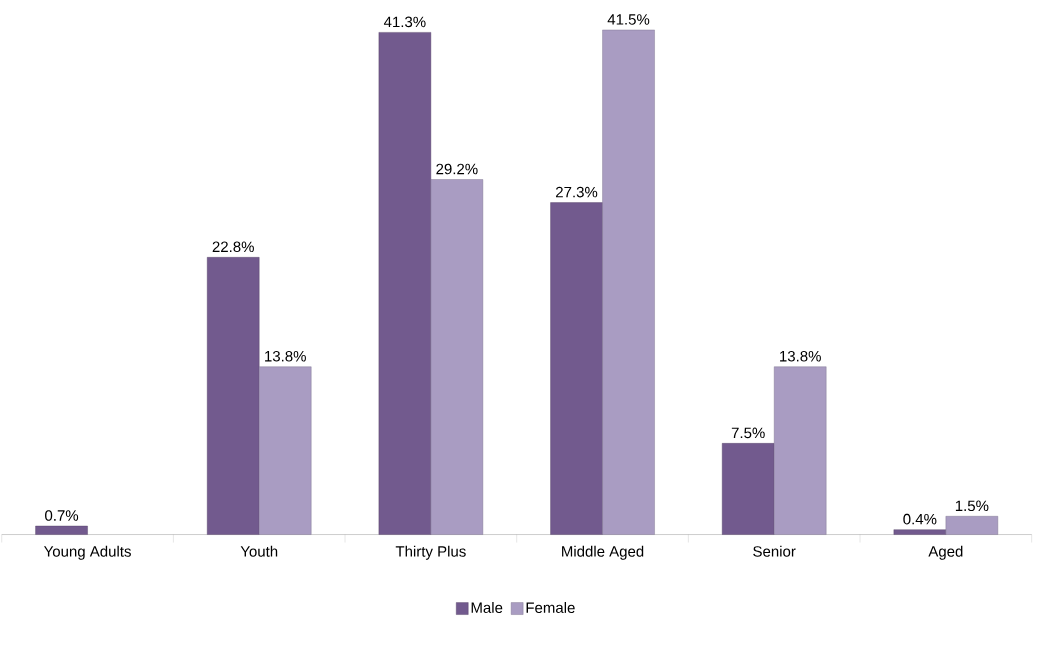 Image resolution: width=1044 pixels, height=661 pixels. What do you see at coordinates (457, 169) in the screenshot?
I see `data-label: 29.2%` at bounding box center [457, 169].